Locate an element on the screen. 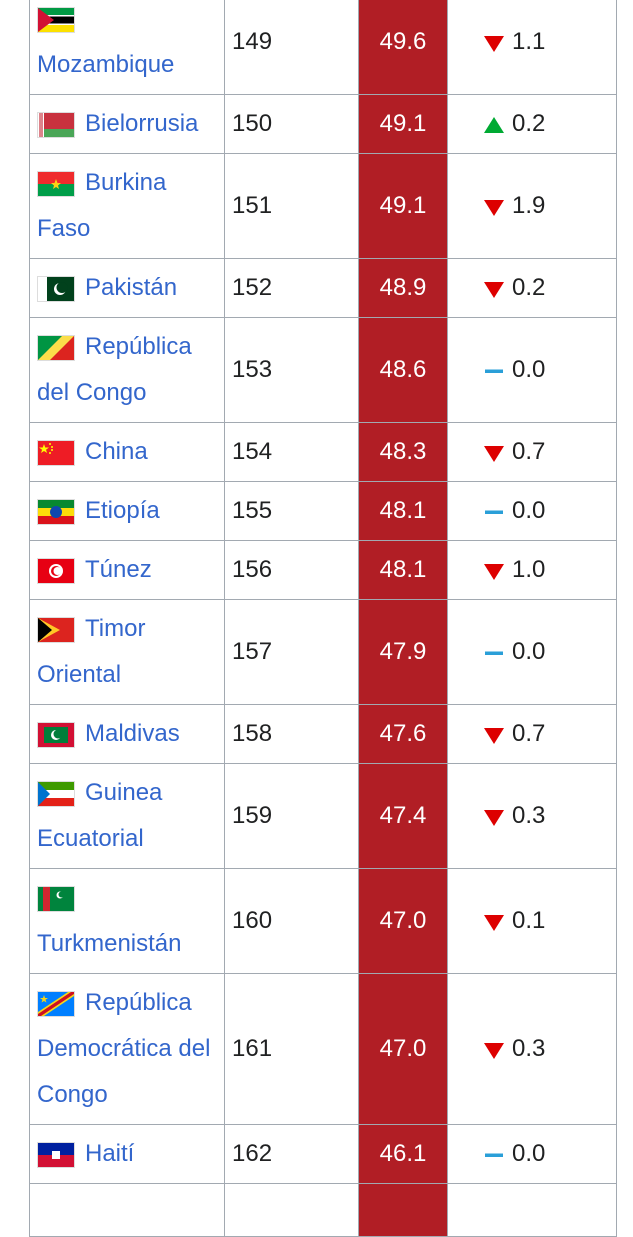 The width and height of the screenshot is (633, 1237). row is located at coordinates (323, 1210).